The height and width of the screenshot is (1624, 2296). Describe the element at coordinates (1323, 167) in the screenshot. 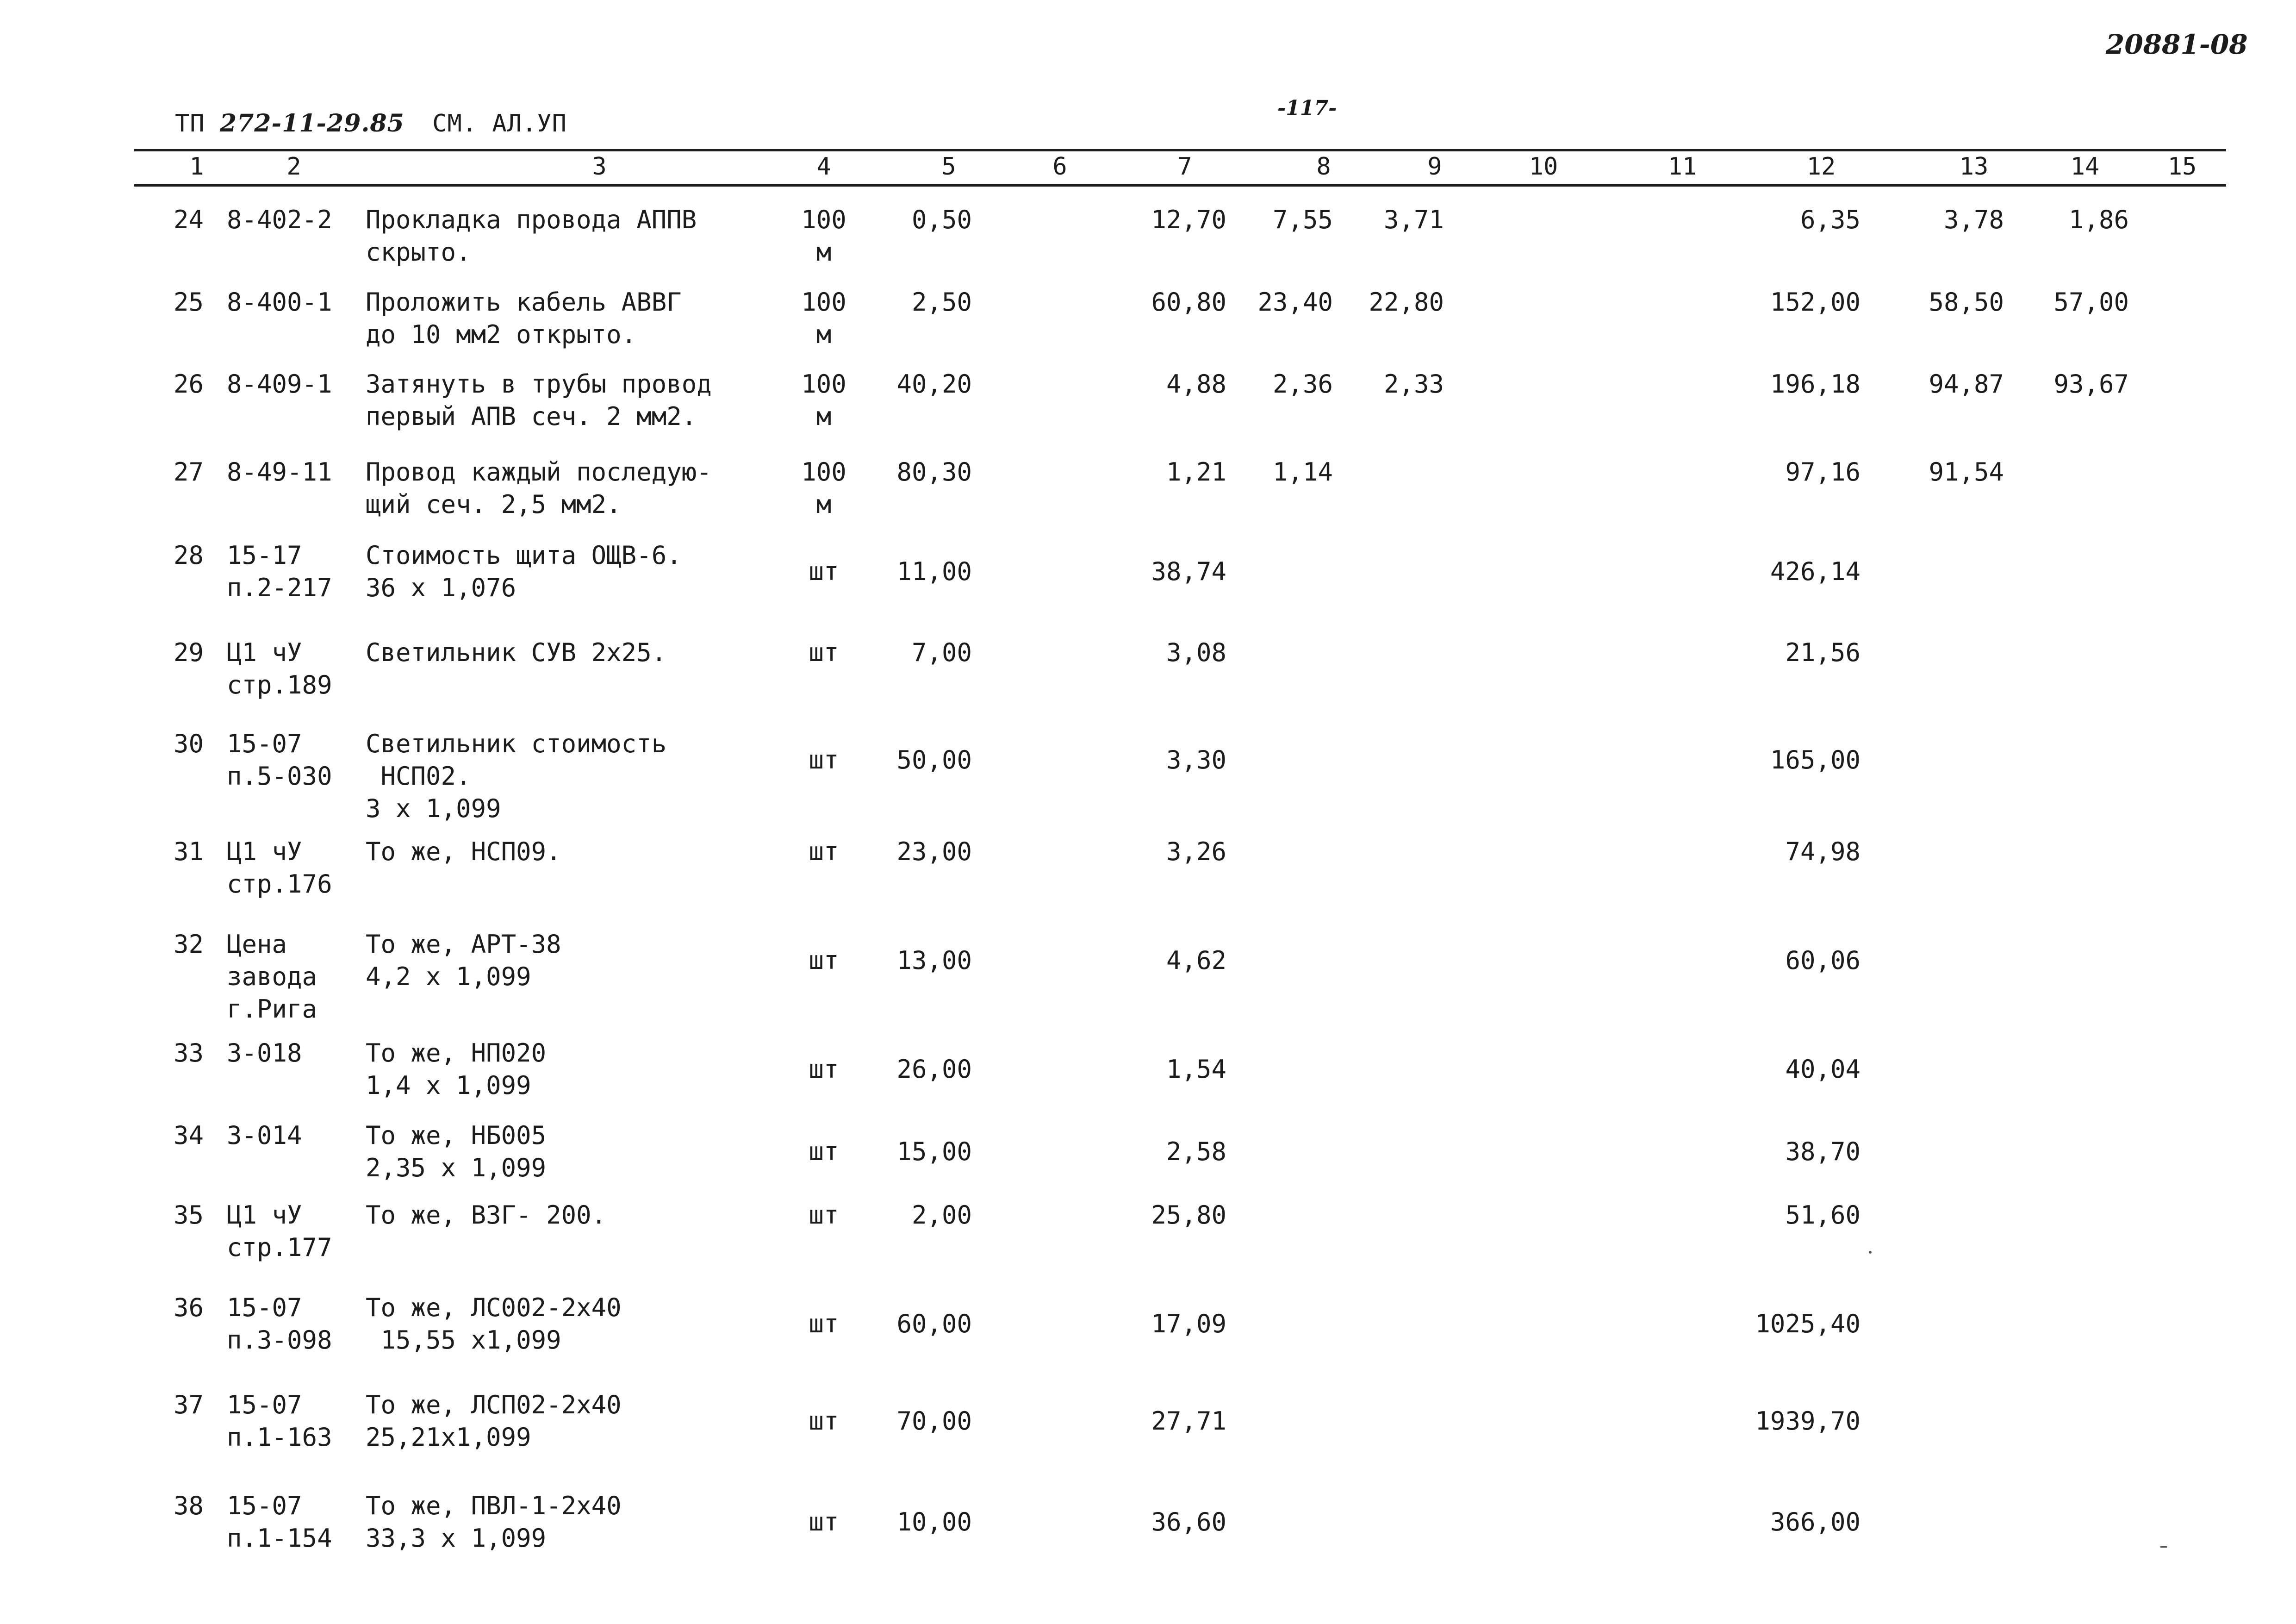

I see `column-number-8: 8` at that location.